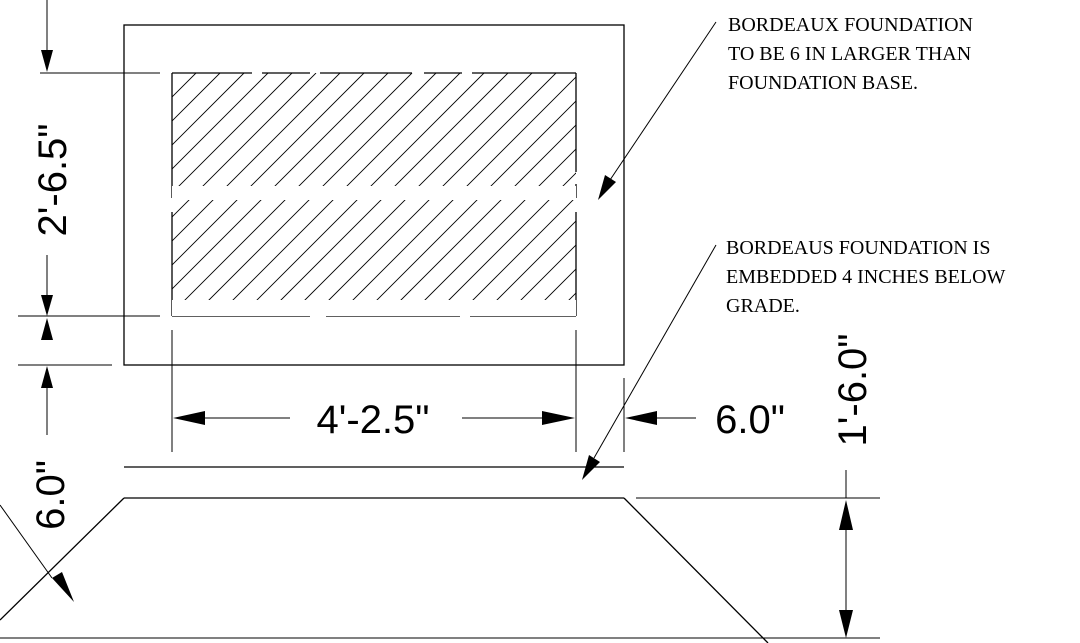  I want to click on dimension-right-offset: 6.0", so click(705, 420).